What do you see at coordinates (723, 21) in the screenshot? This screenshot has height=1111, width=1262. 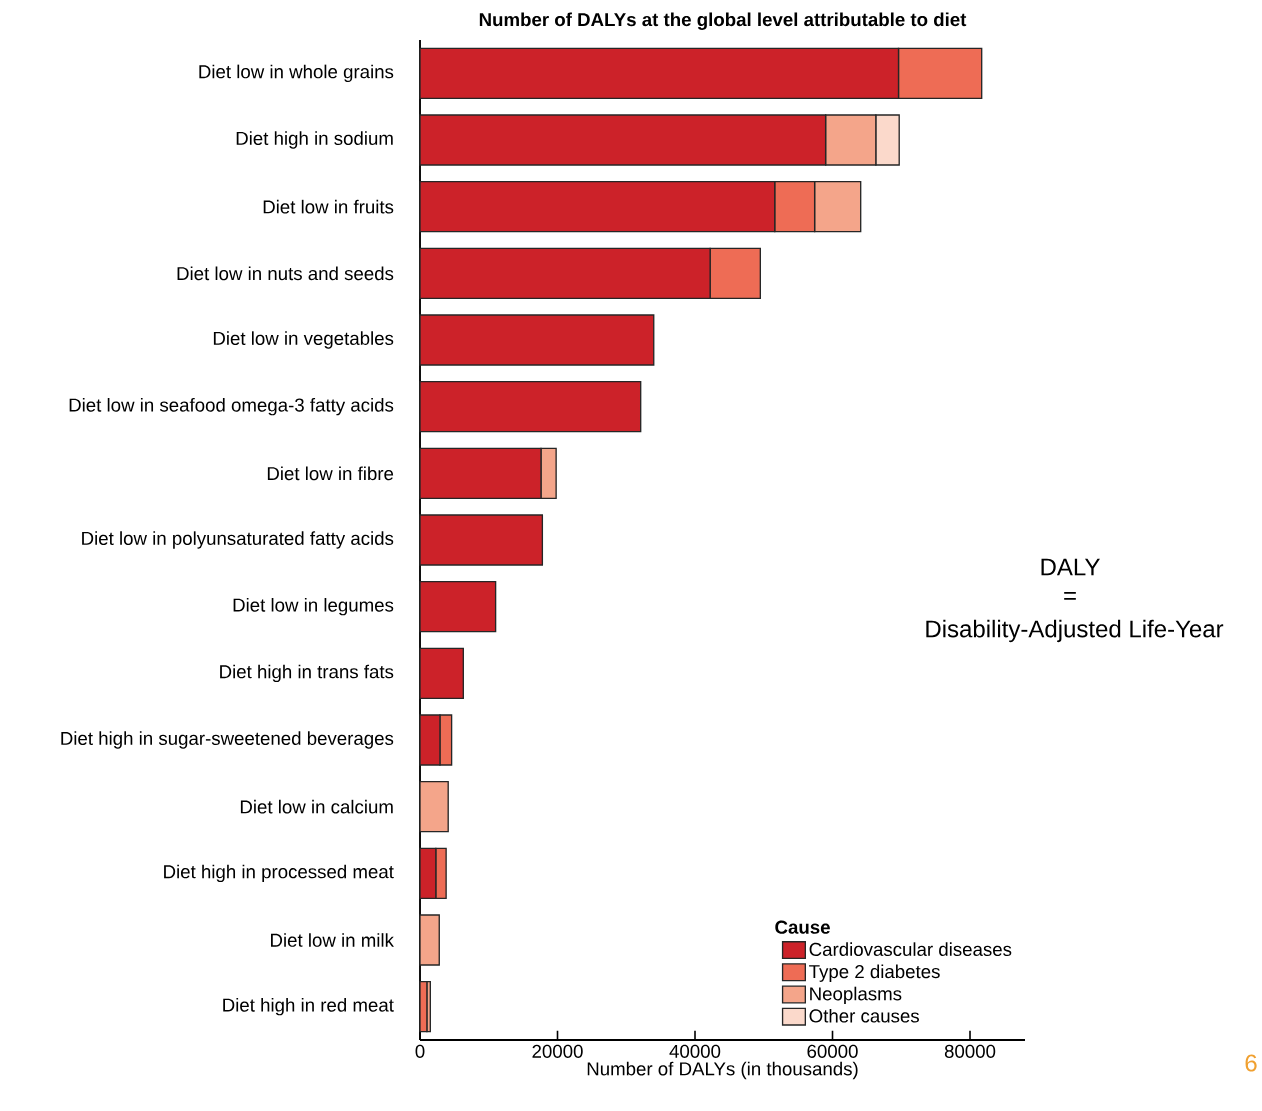 I see `chart-title: Number of DALYs at the global level attributable to diet` at bounding box center [723, 21].